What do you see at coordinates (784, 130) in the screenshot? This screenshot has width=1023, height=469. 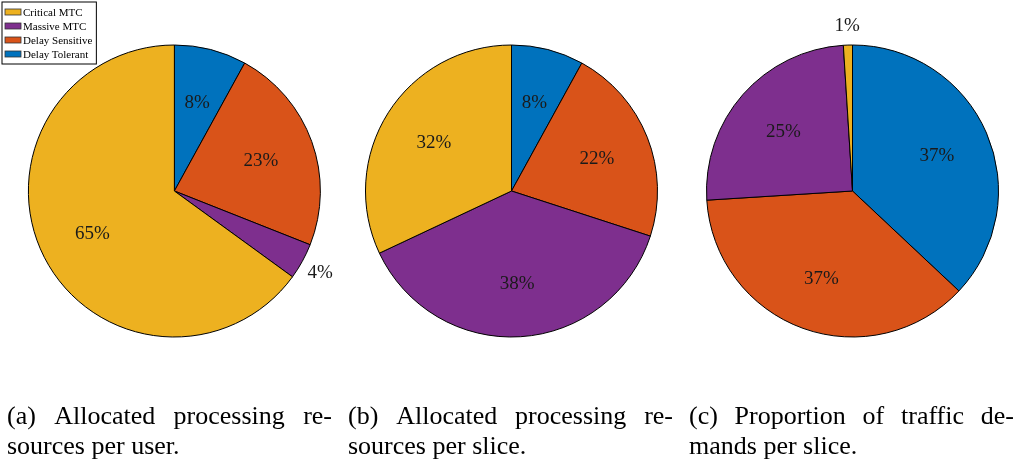 I see `data-label: 25%` at bounding box center [784, 130].